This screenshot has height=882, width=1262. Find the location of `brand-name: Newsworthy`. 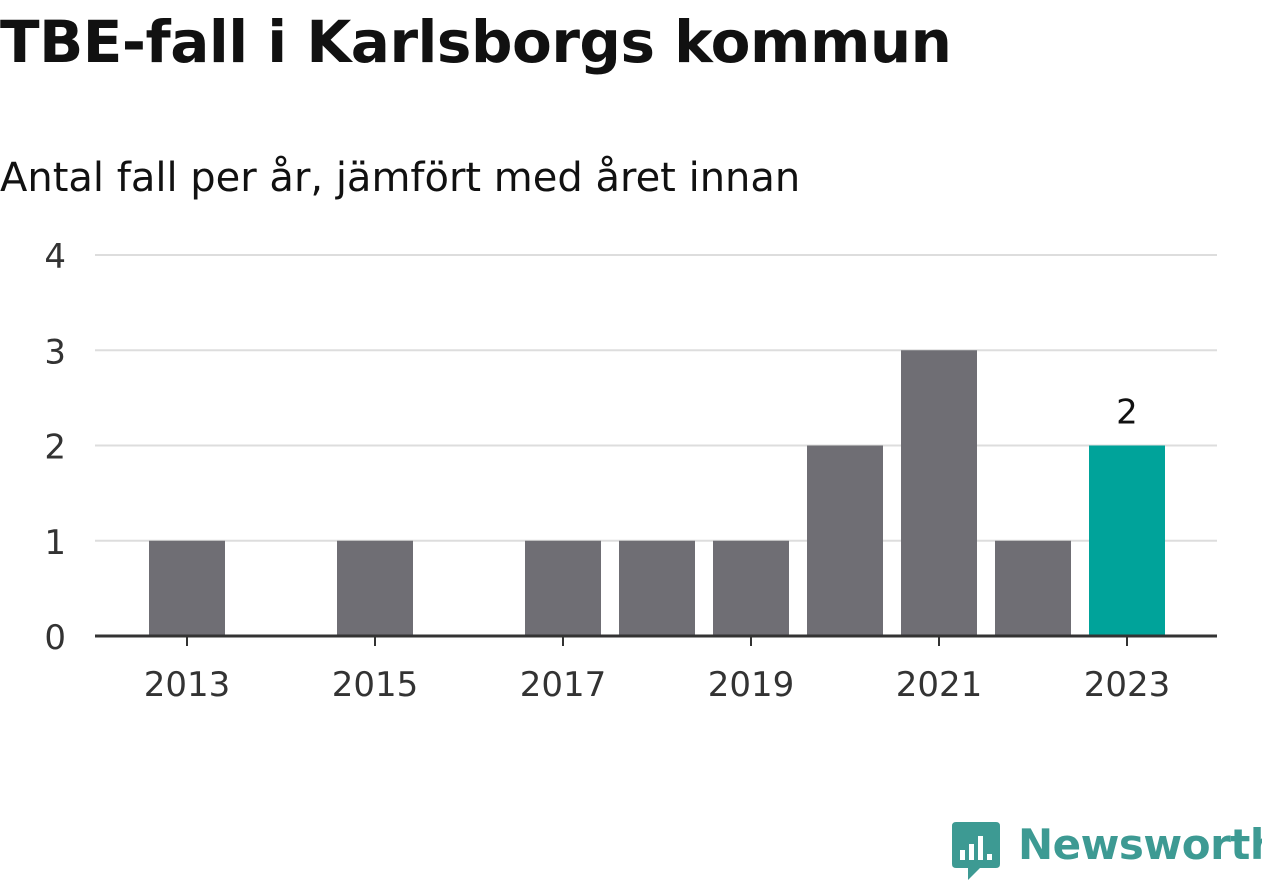

brand-name: Newsworthy is located at coordinates (1140, 844).